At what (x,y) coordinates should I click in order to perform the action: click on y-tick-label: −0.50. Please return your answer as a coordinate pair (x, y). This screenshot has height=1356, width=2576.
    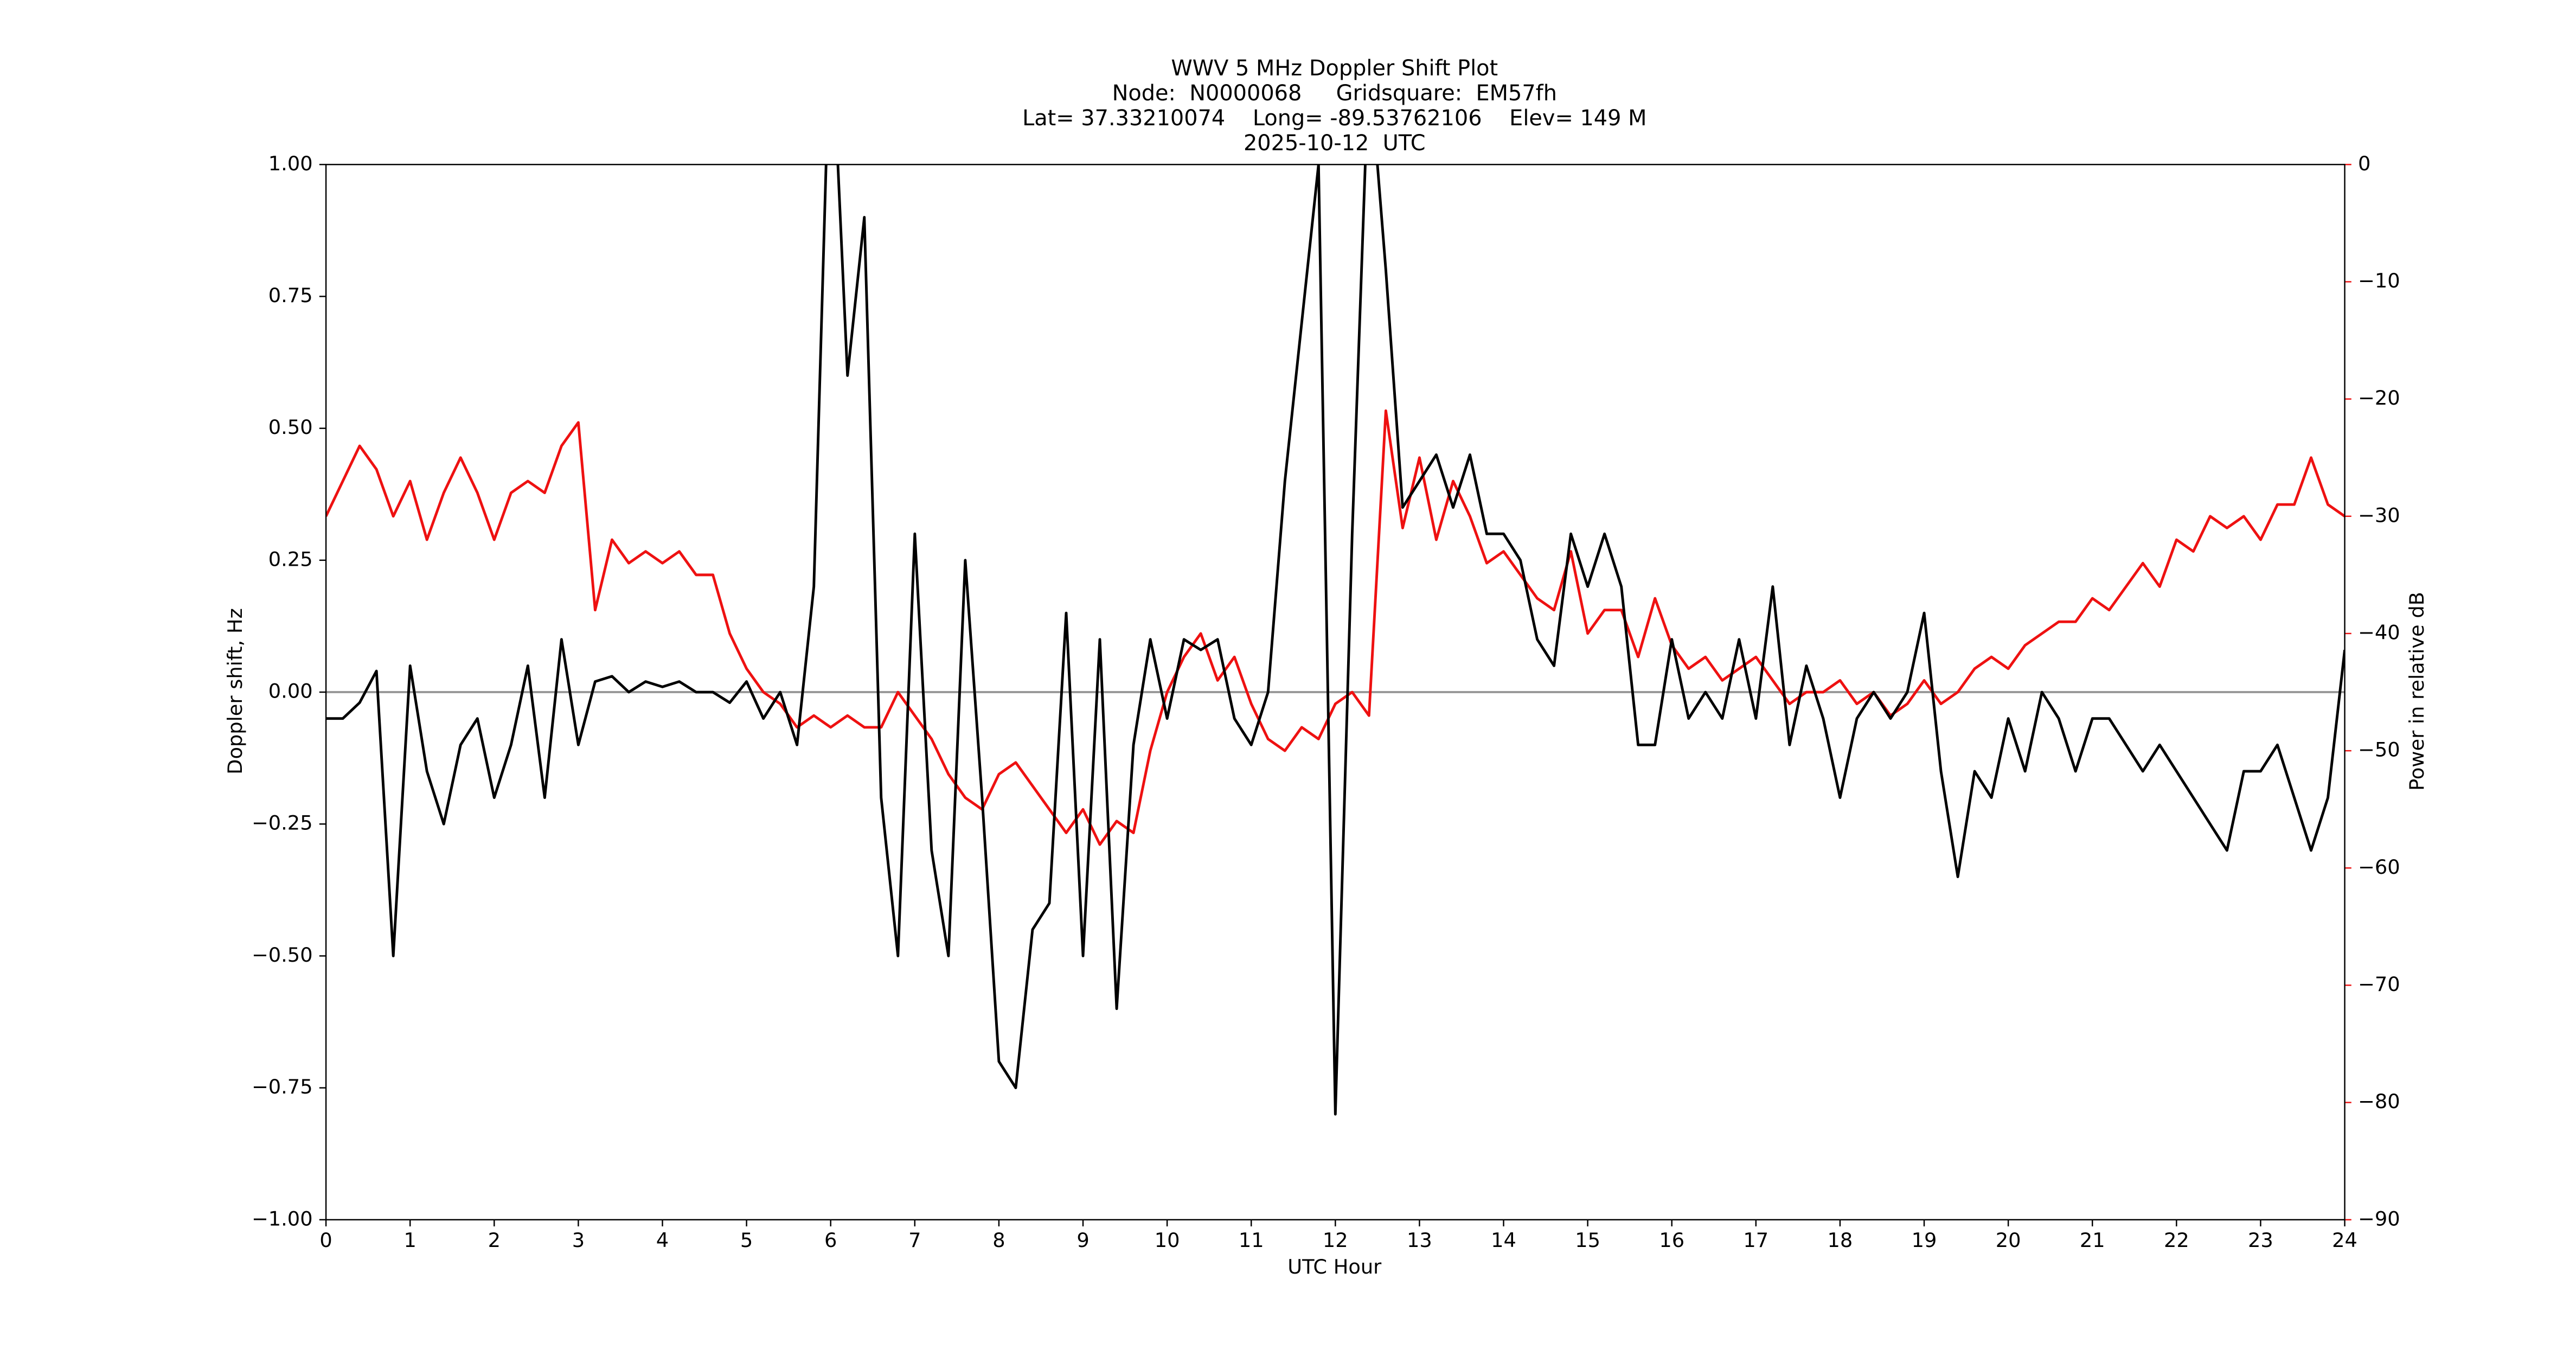
    Looking at the image, I should click on (282, 955).